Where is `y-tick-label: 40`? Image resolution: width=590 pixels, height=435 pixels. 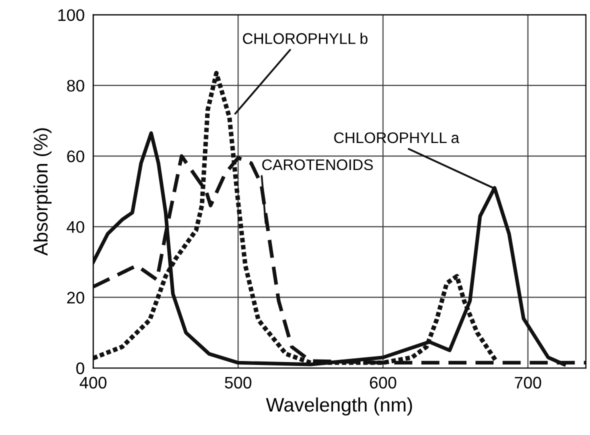 y-tick-label: 40 is located at coordinates (75, 227).